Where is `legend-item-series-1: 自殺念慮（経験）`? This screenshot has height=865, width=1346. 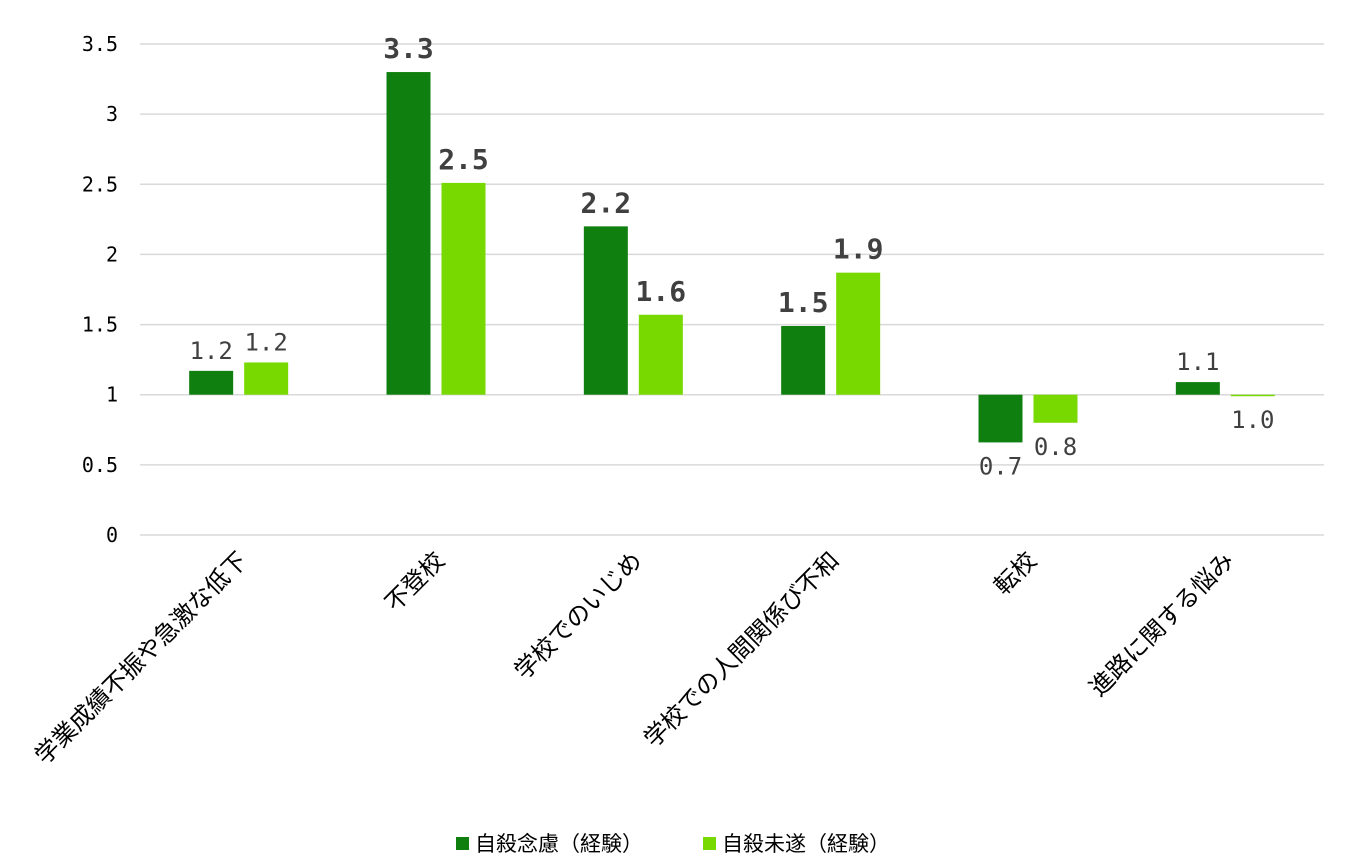
legend-item-series-1: 自殺念慮（経験） is located at coordinates (549, 843).